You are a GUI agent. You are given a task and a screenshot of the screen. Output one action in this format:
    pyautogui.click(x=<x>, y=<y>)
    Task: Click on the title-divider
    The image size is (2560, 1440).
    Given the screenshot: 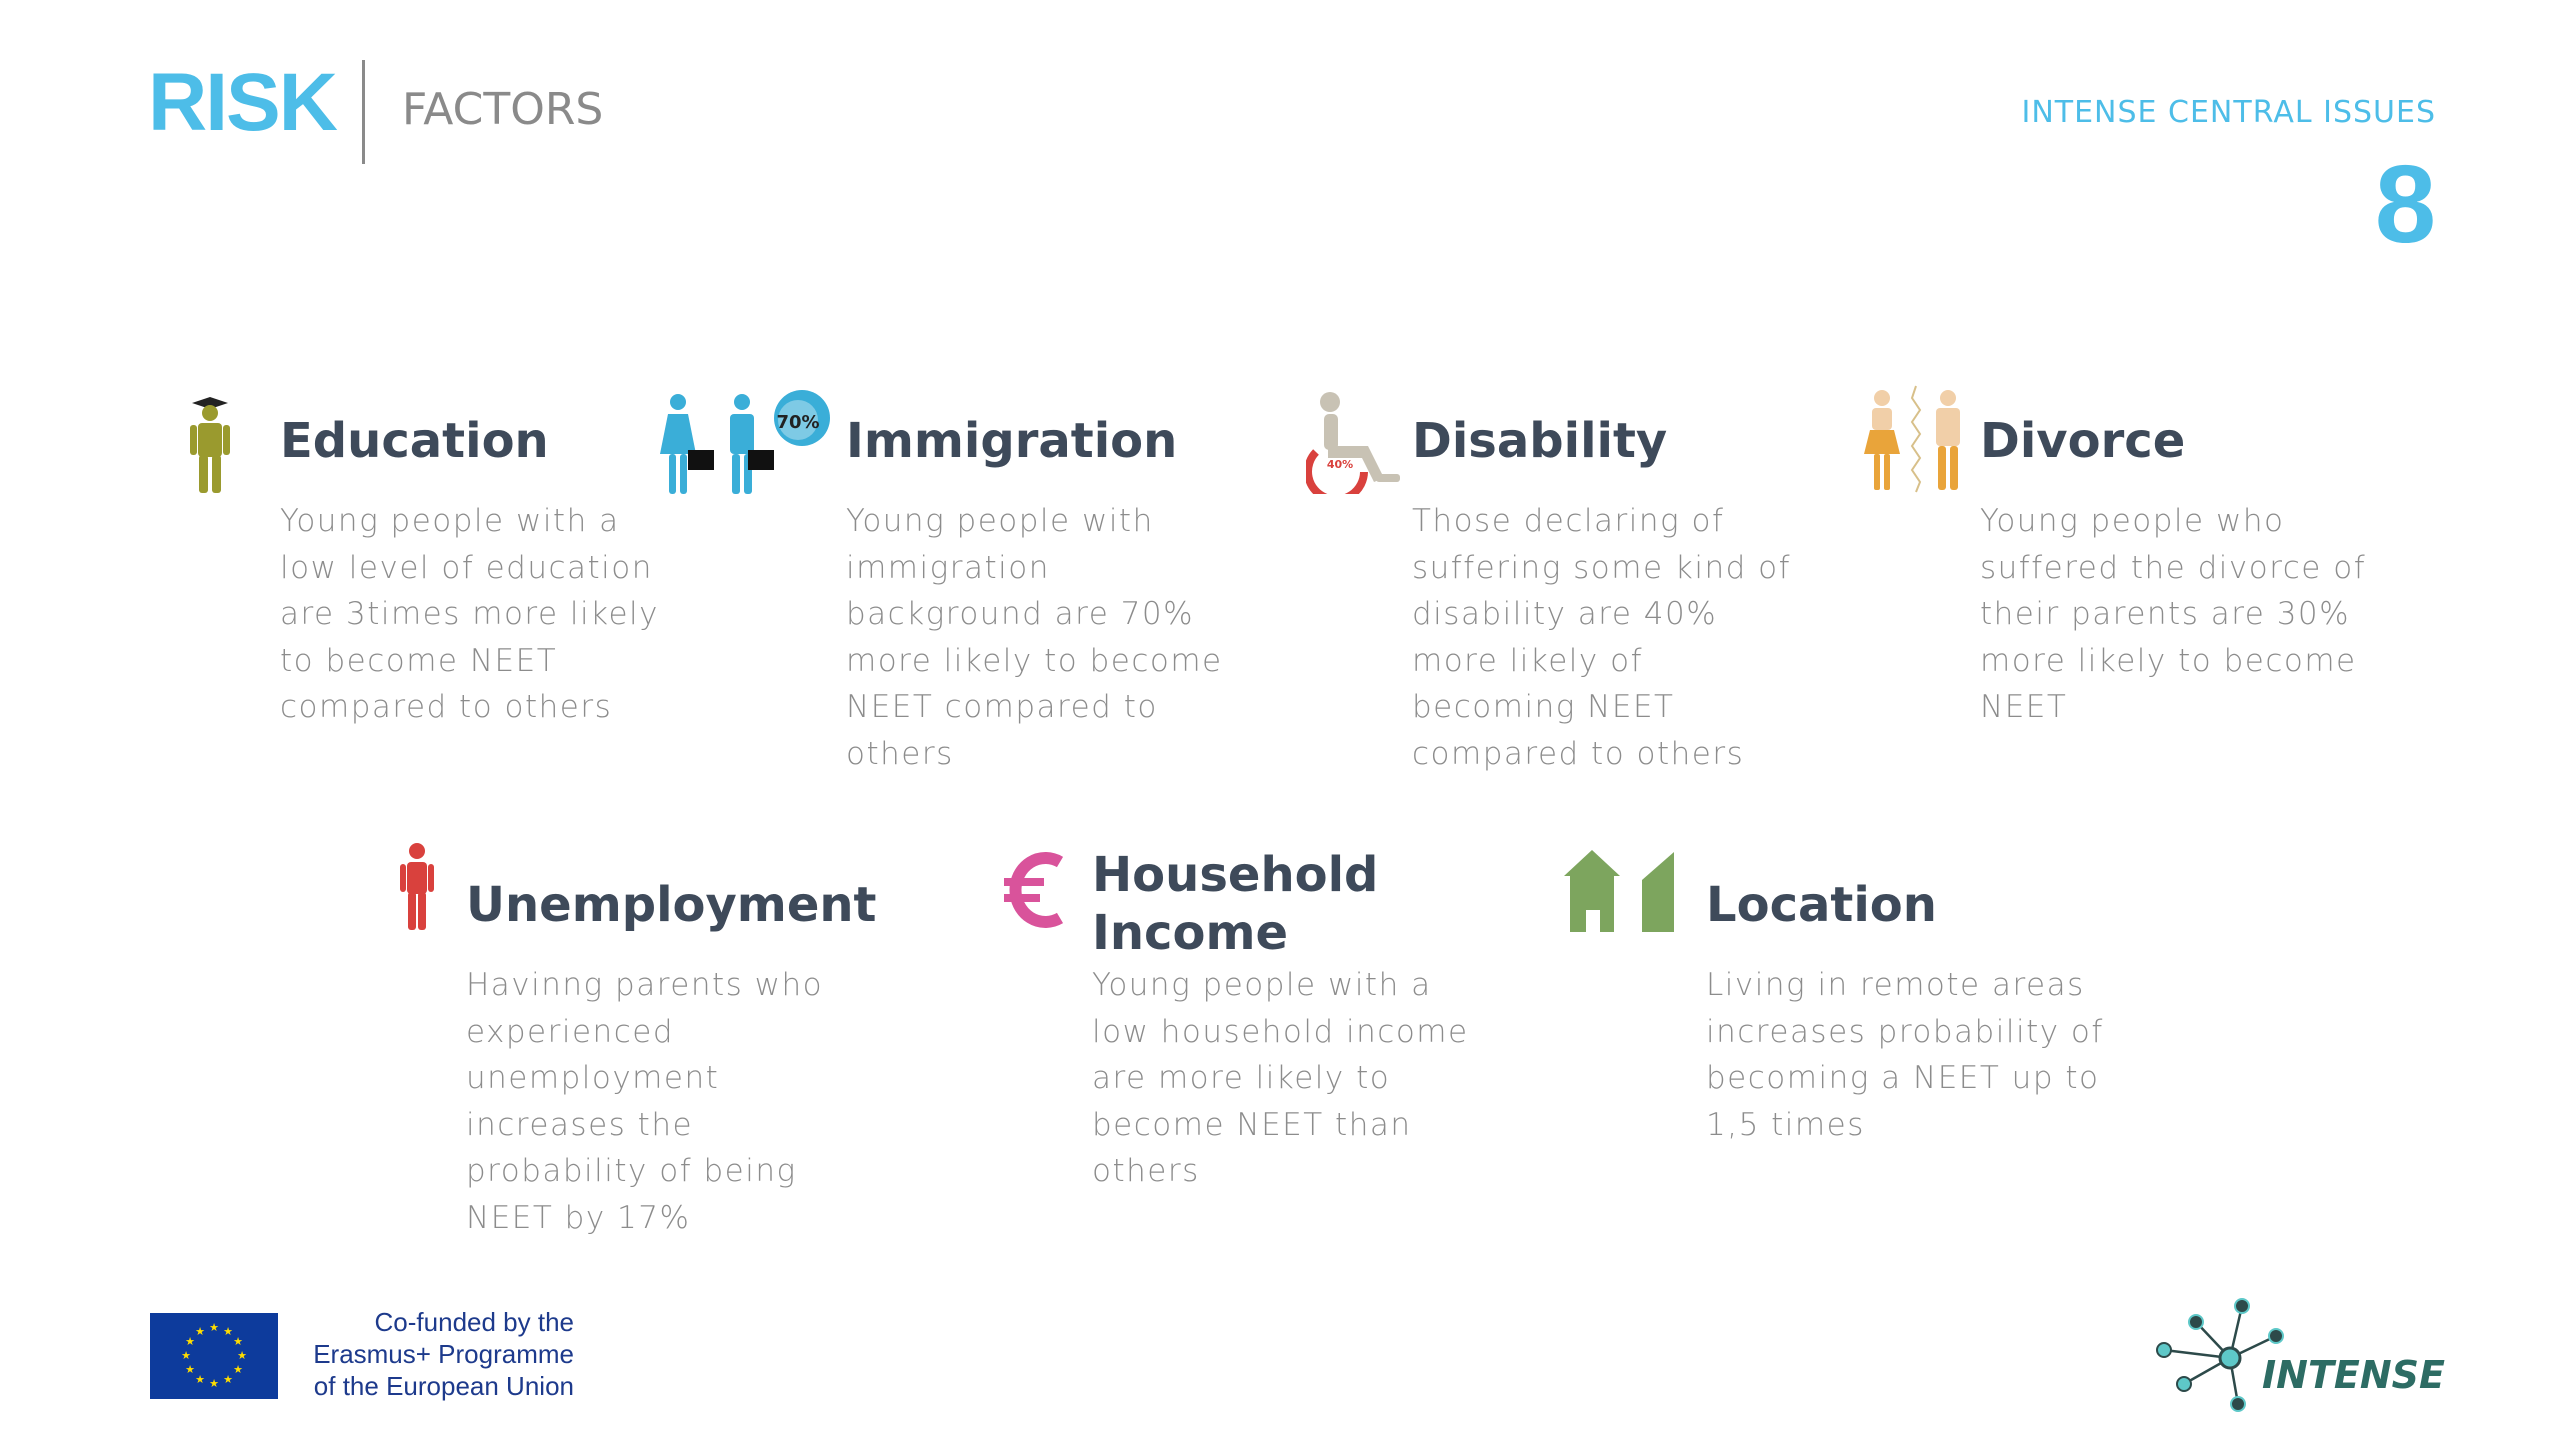 What is the action you would take?
    pyautogui.click(x=363, y=112)
    